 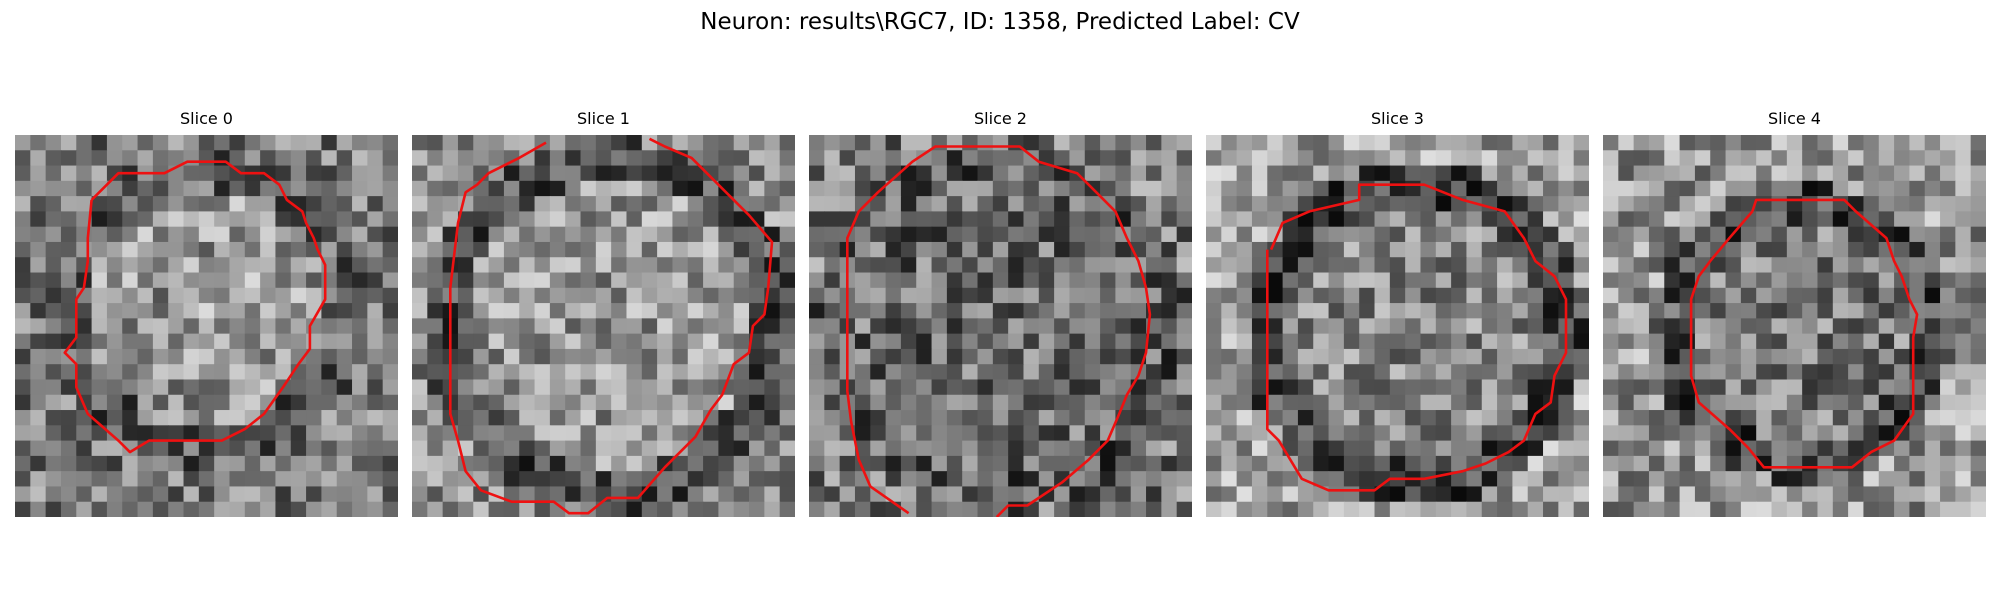 I want to click on slice-title: Slice 2, so click(x=1000, y=118).